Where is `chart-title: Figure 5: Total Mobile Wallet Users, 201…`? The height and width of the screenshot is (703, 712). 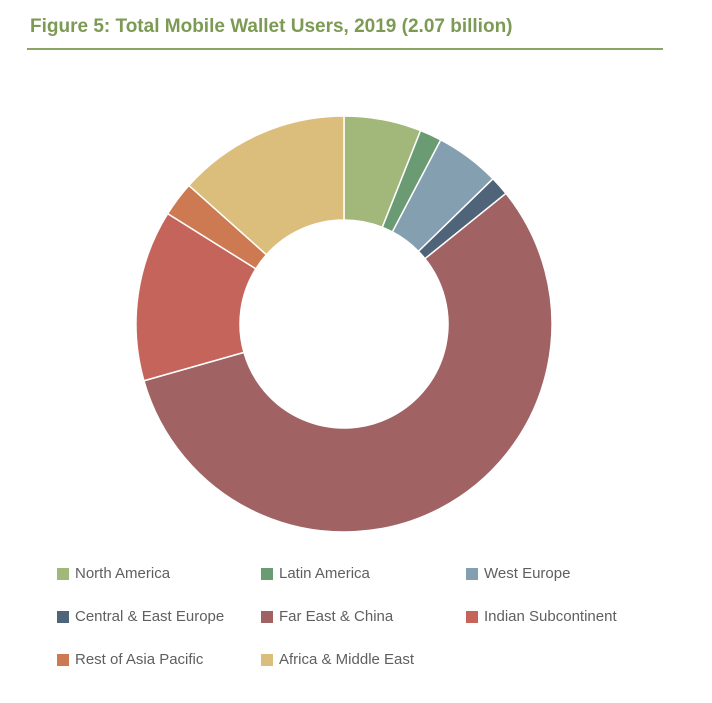
chart-title: Figure 5: Total Mobile Wallet Users, 201… is located at coordinates (271, 26).